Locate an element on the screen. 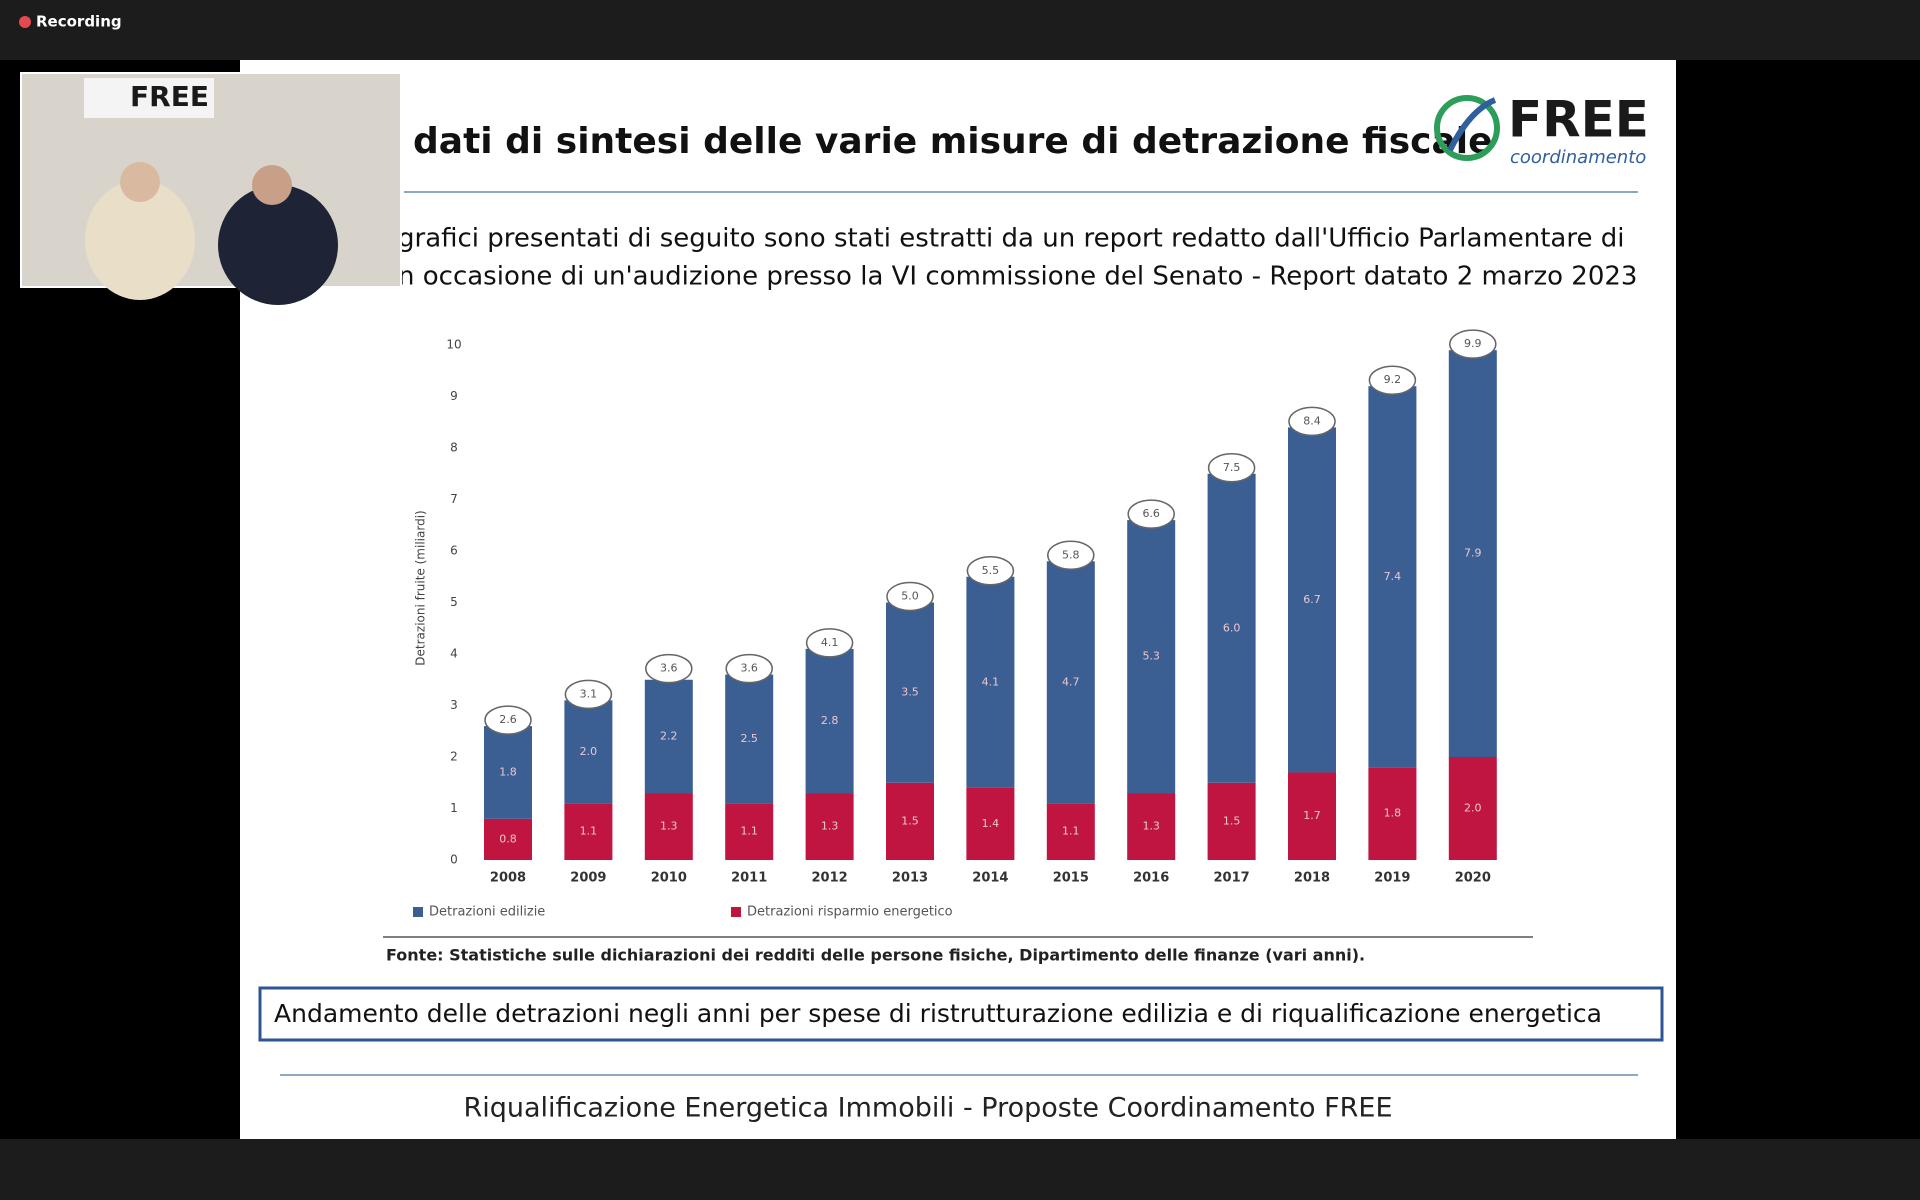 The width and height of the screenshot is (1920, 1200). x-tick-label: 2009 is located at coordinates (588, 878).